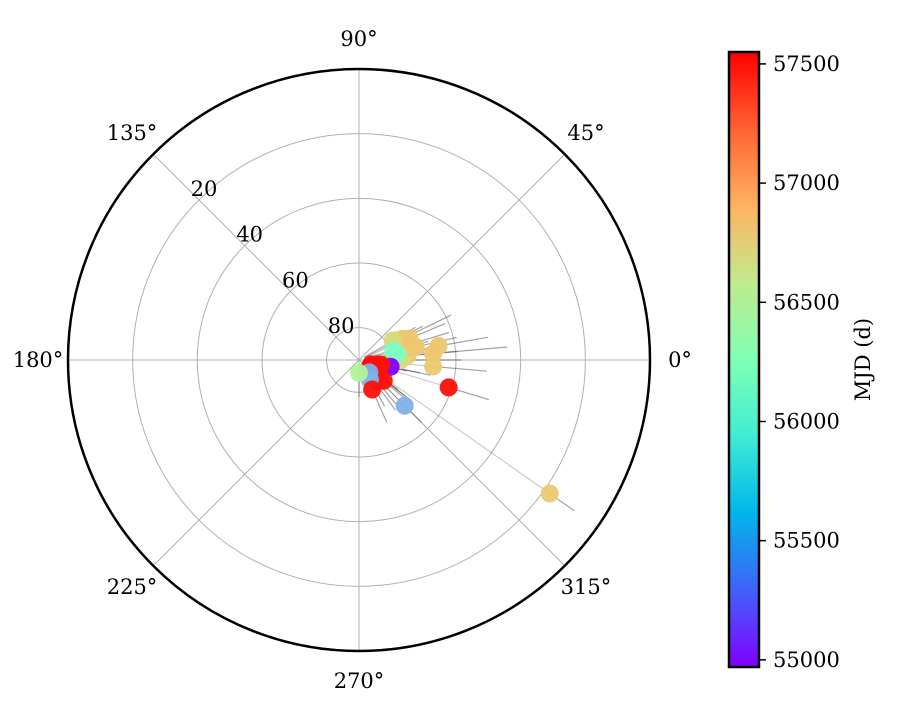 The width and height of the screenshot is (915, 710). I want to click on angular-tick-label: 225°, so click(132, 587).